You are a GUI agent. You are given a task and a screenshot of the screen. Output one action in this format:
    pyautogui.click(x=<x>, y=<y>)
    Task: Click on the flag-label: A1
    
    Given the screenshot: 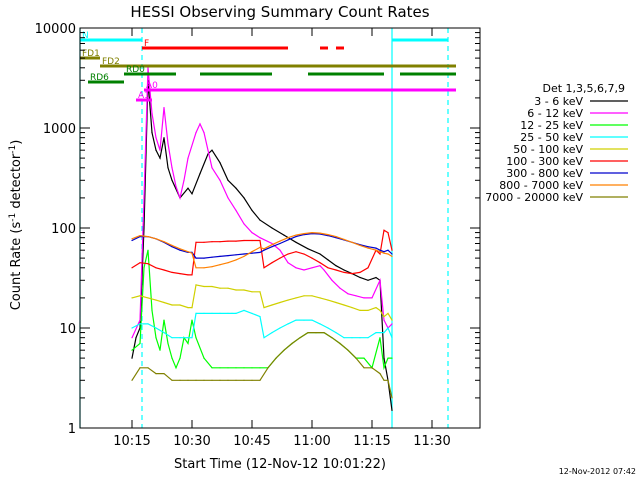 What is the action you would take?
    pyautogui.click(x=144, y=96)
    